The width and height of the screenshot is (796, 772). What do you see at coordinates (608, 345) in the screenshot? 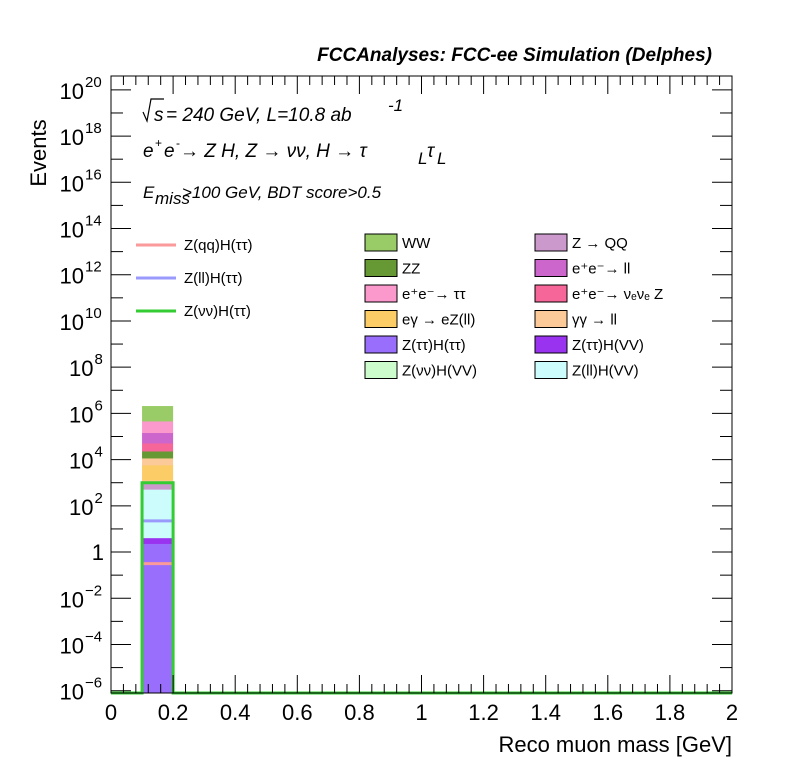
I see `legend-box-label: Z(ττ)H(VV)` at bounding box center [608, 345].